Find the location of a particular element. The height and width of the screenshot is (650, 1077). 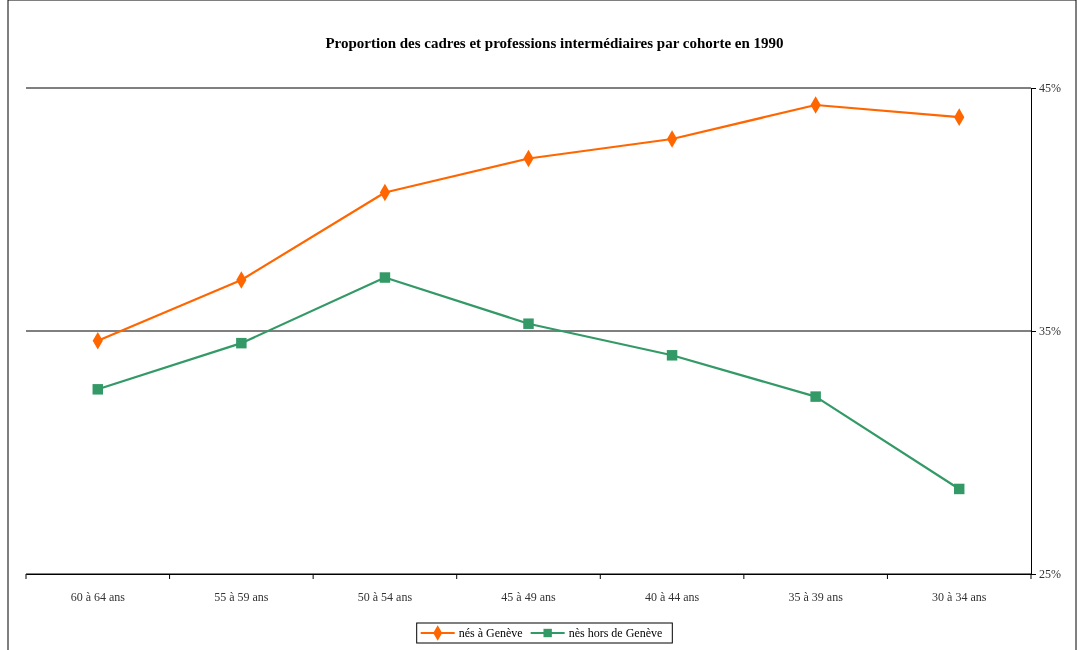

y-tick-label: 35% is located at coordinates (1050, 331).